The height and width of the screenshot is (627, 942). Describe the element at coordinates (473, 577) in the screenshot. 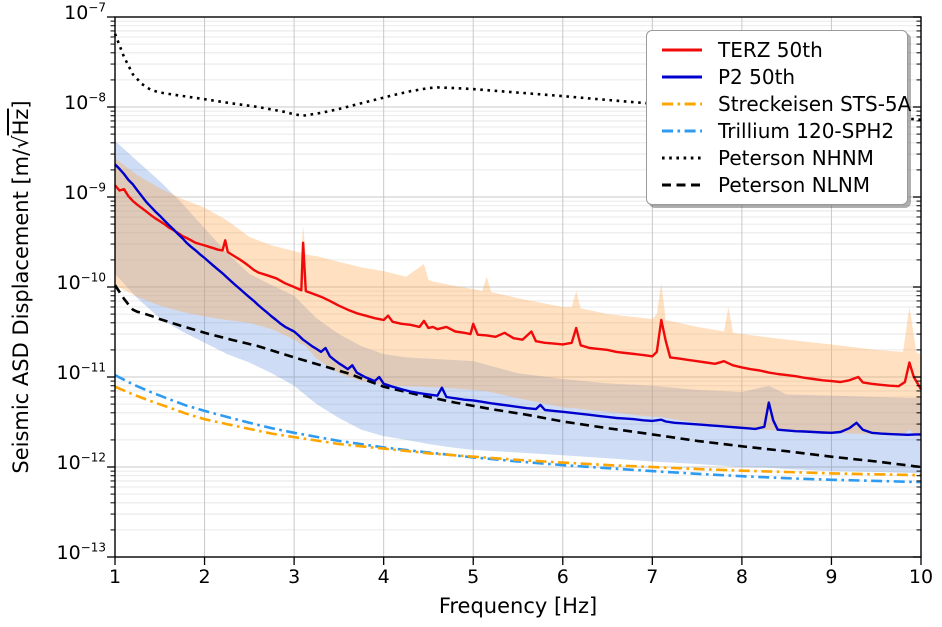

I see `x-tick-label-5: 5` at that location.